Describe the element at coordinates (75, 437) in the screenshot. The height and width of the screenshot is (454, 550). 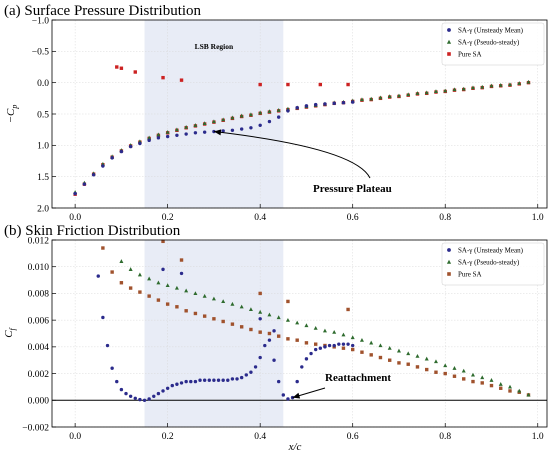
I see `x-tick-label: 0.0` at that location.